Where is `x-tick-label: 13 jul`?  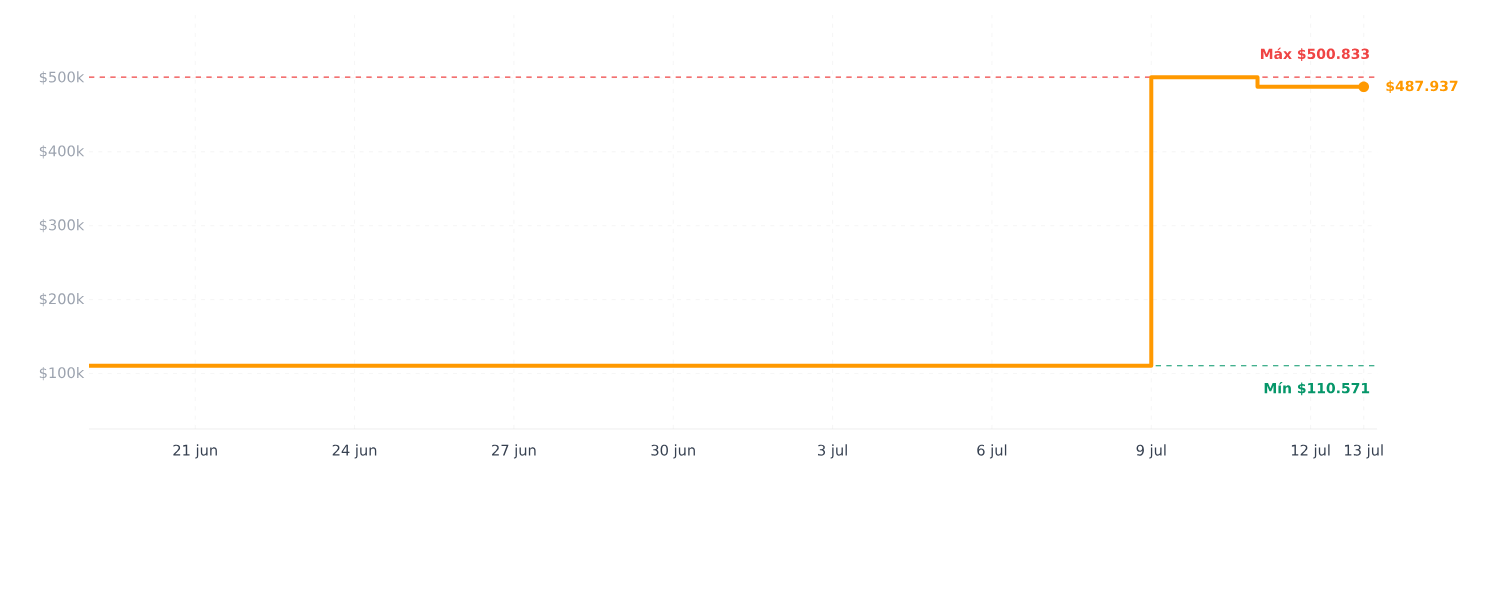
x-tick-label: 13 jul is located at coordinates (1364, 451).